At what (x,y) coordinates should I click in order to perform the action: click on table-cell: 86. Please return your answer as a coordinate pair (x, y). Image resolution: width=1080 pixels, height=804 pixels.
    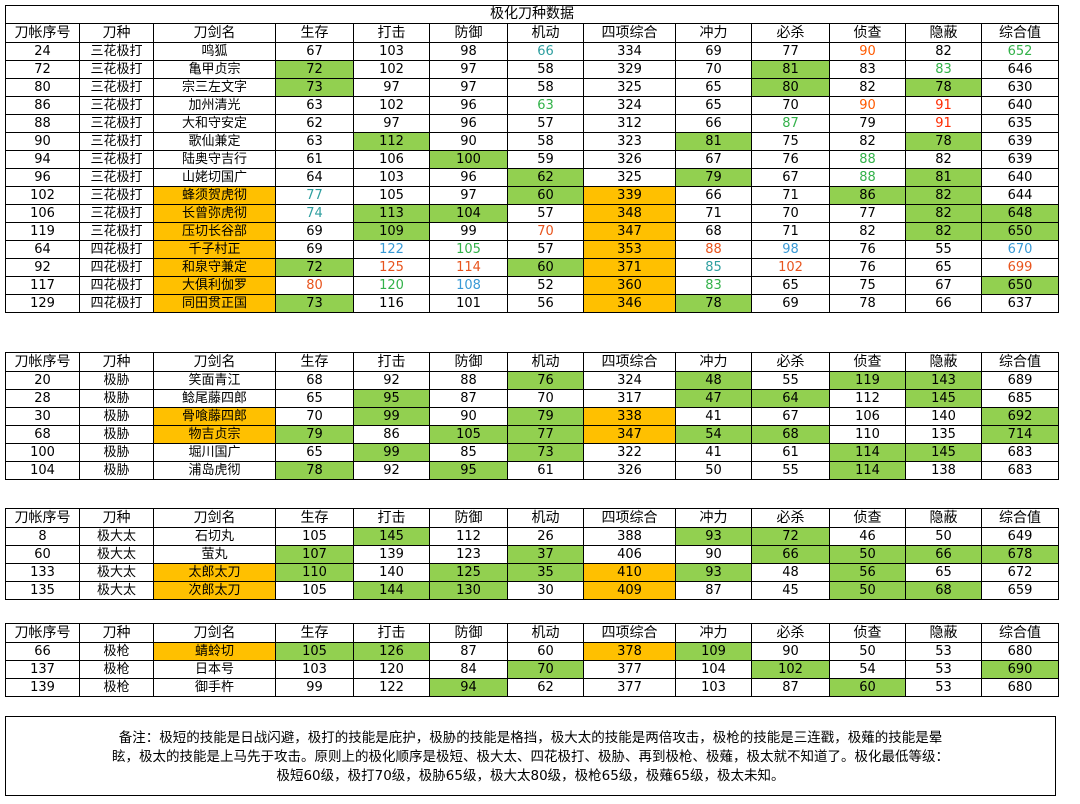
    Looking at the image, I should click on (42, 105).